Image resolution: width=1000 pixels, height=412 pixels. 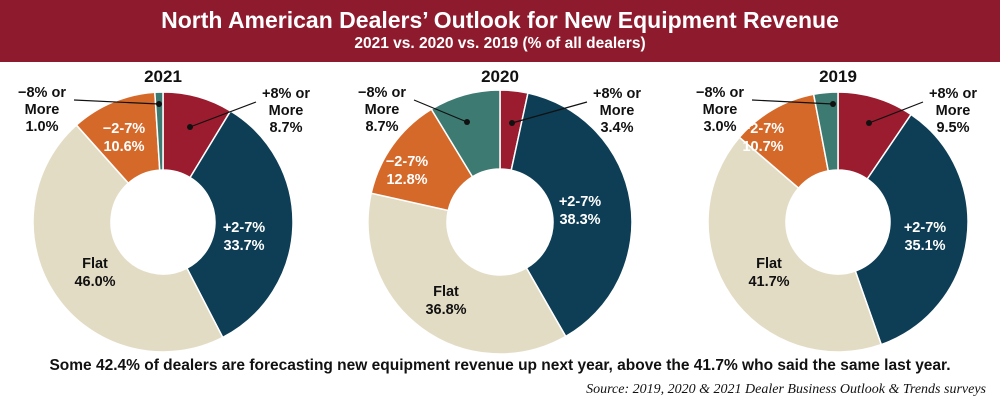 What do you see at coordinates (244, 237) in the screenshot?
I see `slice-label-plus2-7: +2-7% 33.7%` at bounding box center [244, 237].